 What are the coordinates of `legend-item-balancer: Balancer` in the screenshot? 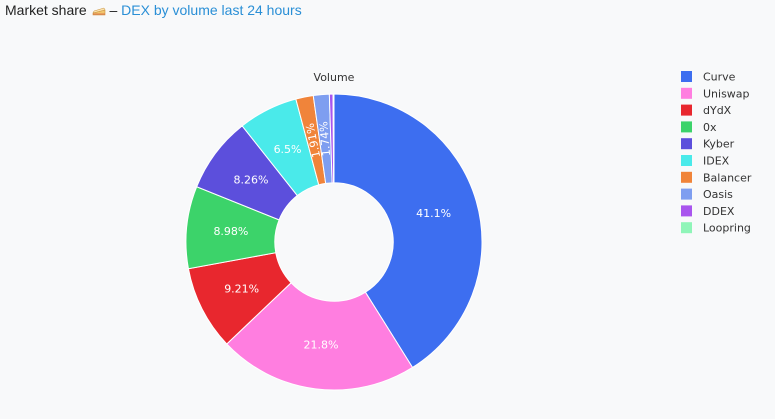 It's located at (716, 177).